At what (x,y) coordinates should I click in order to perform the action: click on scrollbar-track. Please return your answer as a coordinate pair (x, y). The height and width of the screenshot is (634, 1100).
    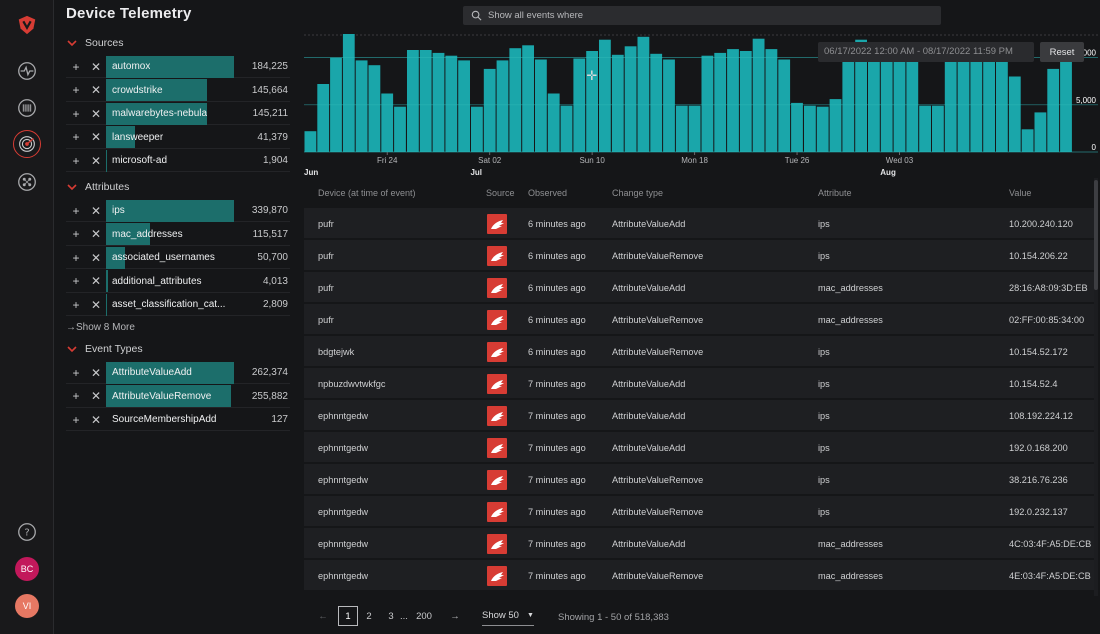
    Looking at the image, I should click on (1096, 387).